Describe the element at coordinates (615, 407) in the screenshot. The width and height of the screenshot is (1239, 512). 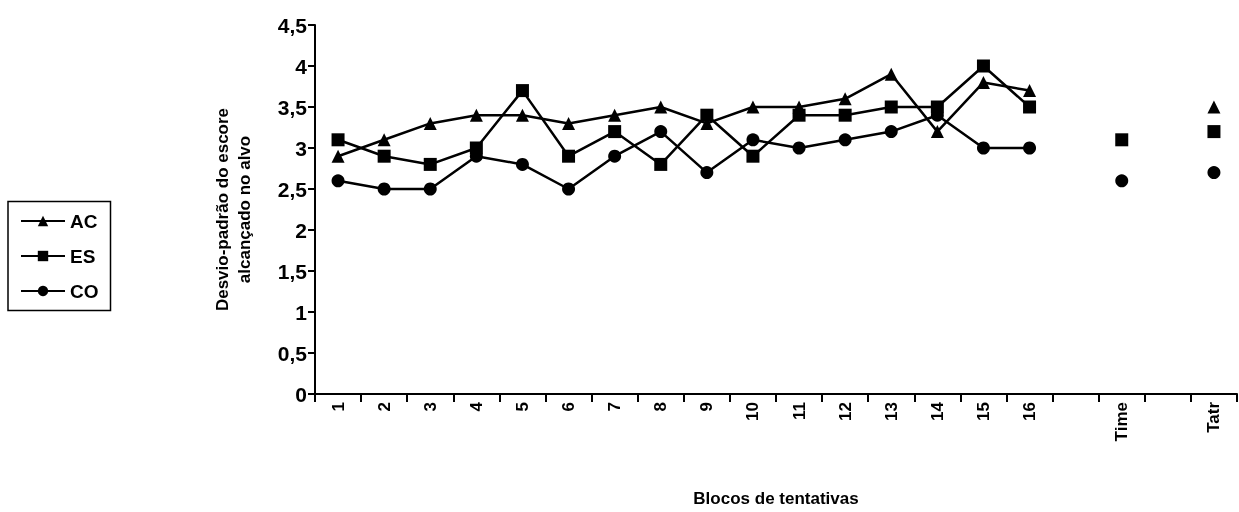
I see `x-tick-label: 7` at that location.